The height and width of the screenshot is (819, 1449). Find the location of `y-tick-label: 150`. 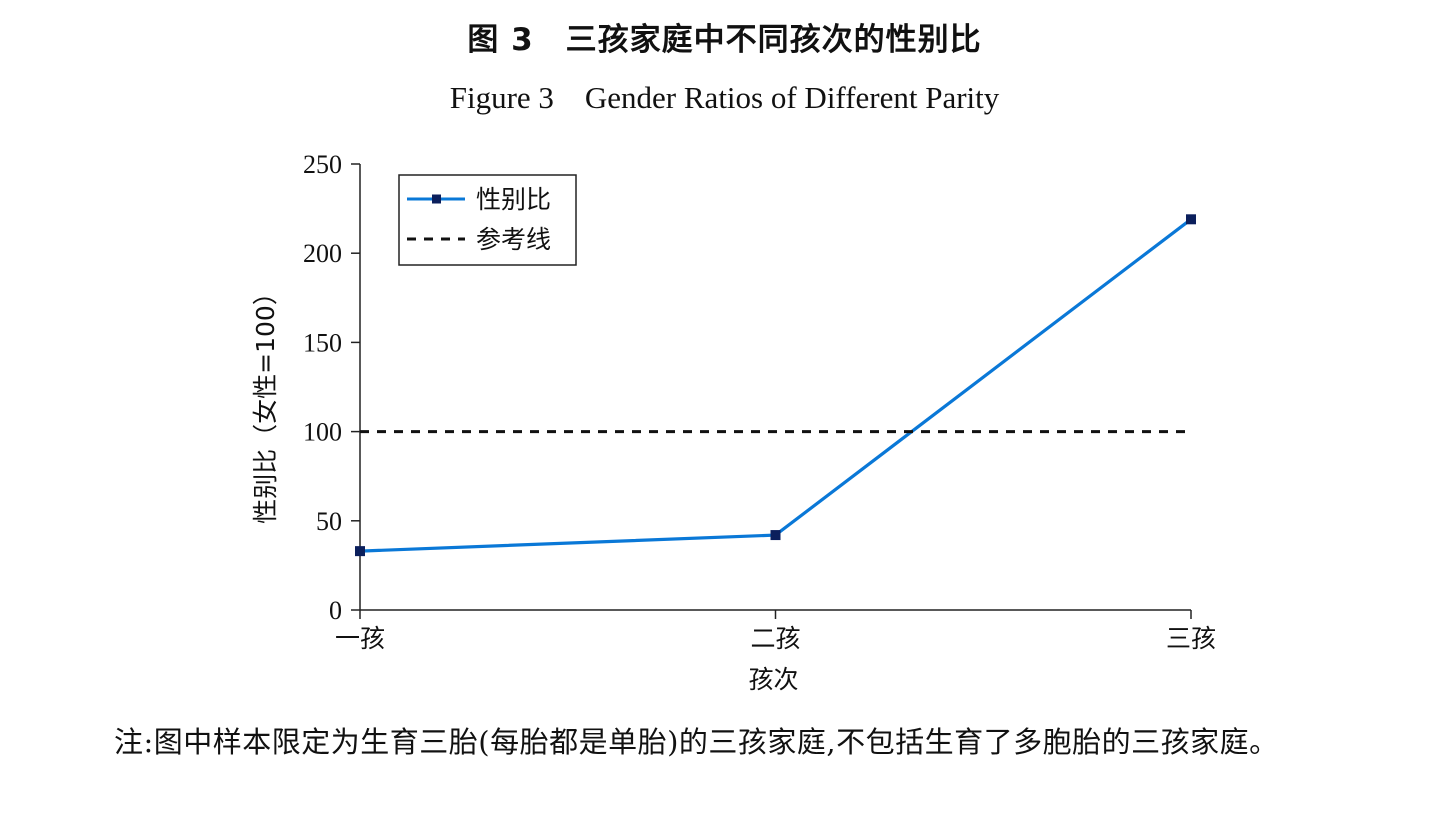

y-tick-label: 150 is located at coordinates (322, 342).